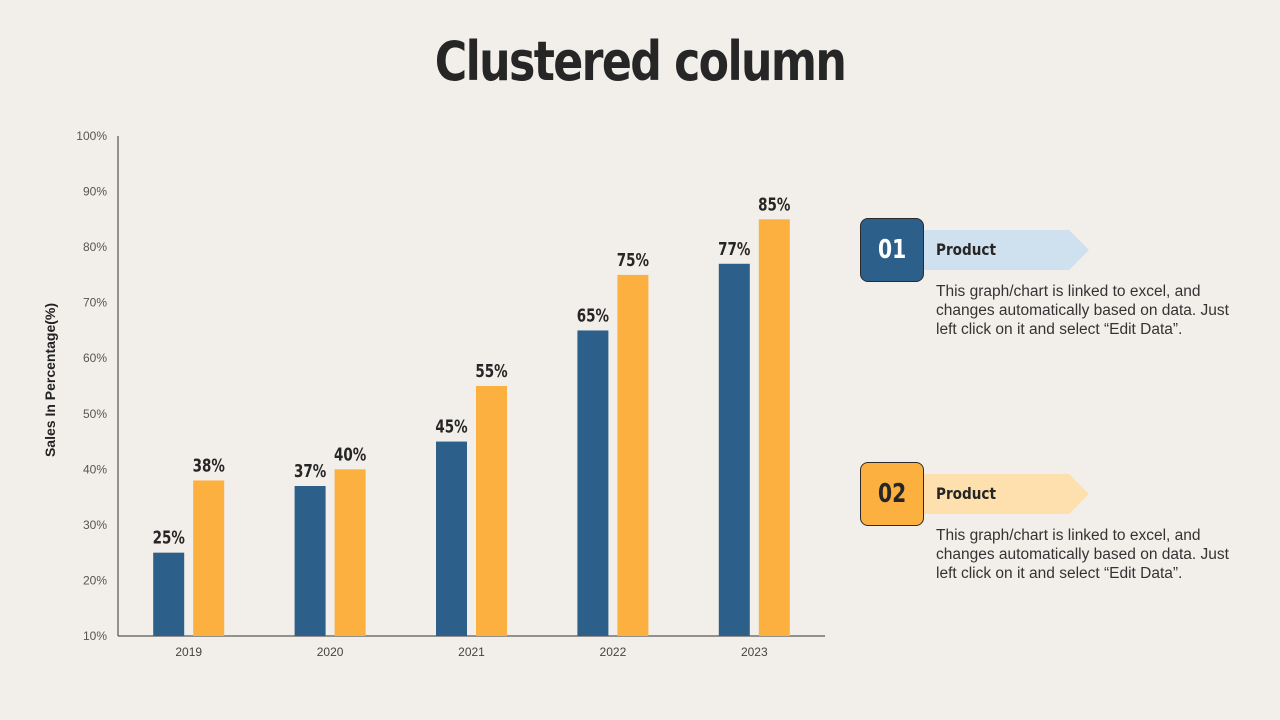 This screenshot has height=720, width=1280. Describe the element at coordinates (95, 636) in the screenshot. I see `y-tick-label: 10%` at that location.